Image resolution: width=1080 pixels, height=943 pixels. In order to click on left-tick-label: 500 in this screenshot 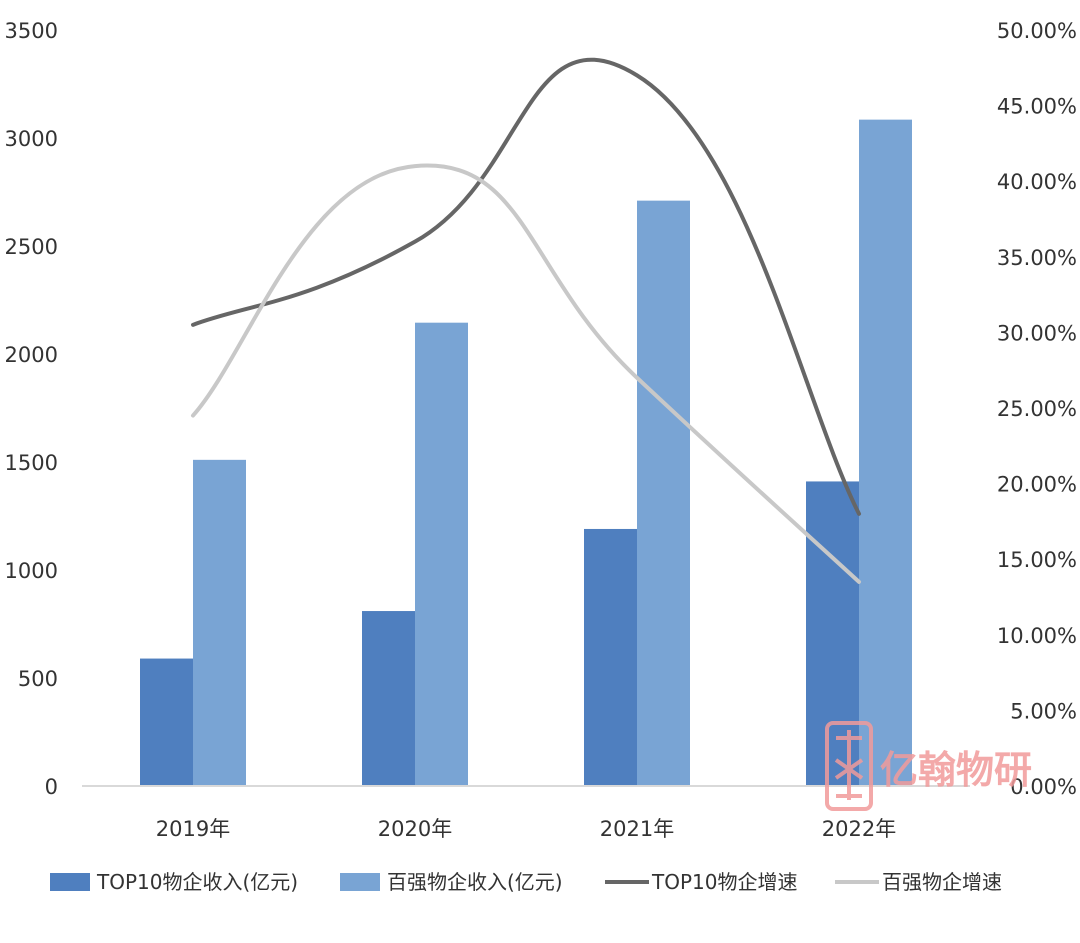, I will do `click(38, 679)`.